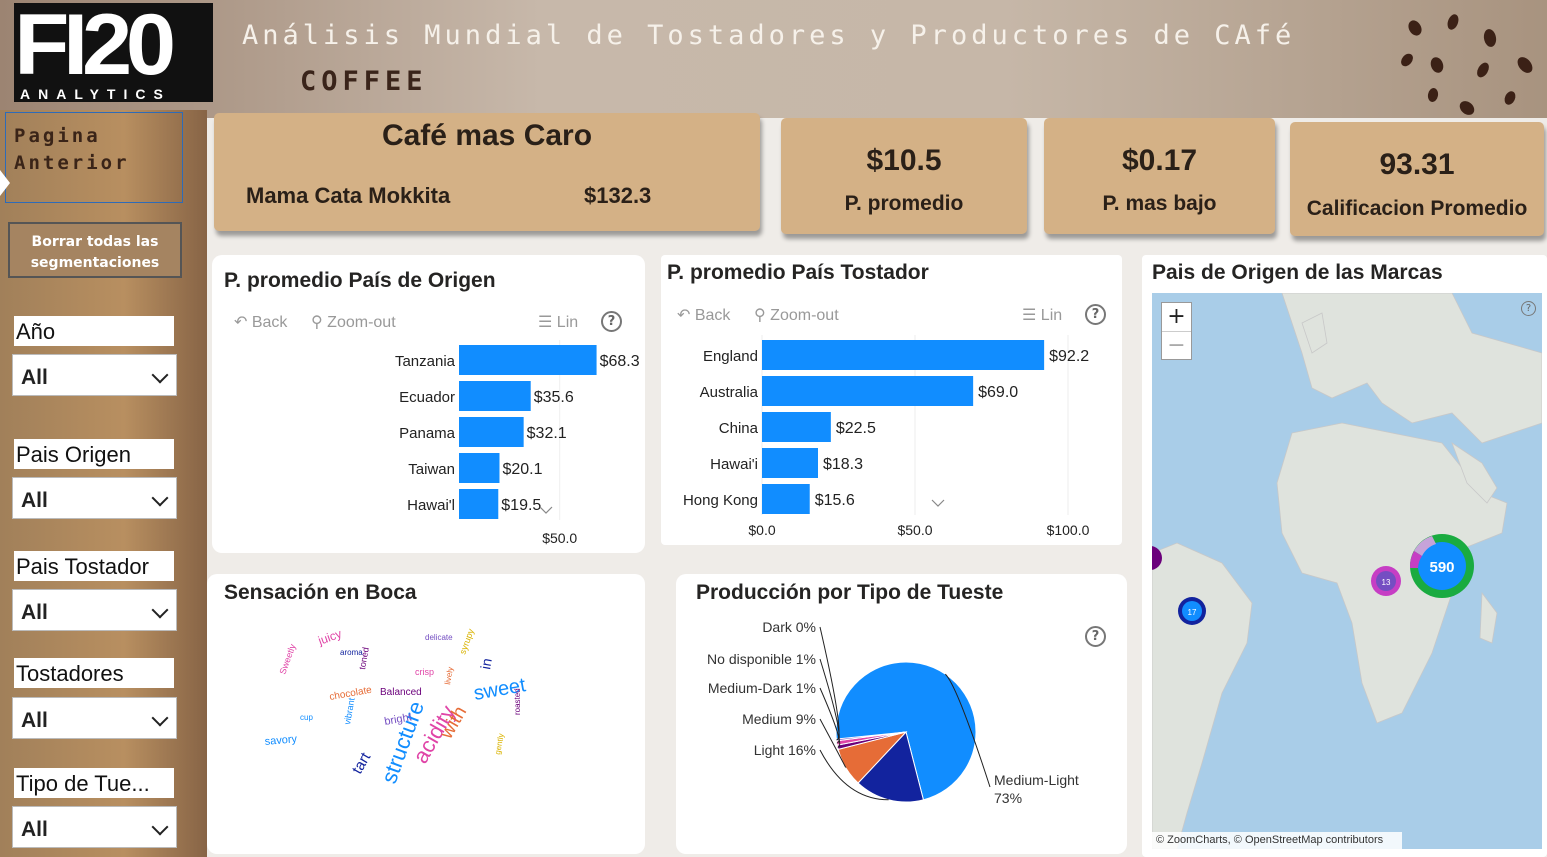 The height and width of the screenshot is (857, 1547). Describe the element at coordinates (431, 505) in the screenshot. I see `category-label: Hawai'l` at that location.